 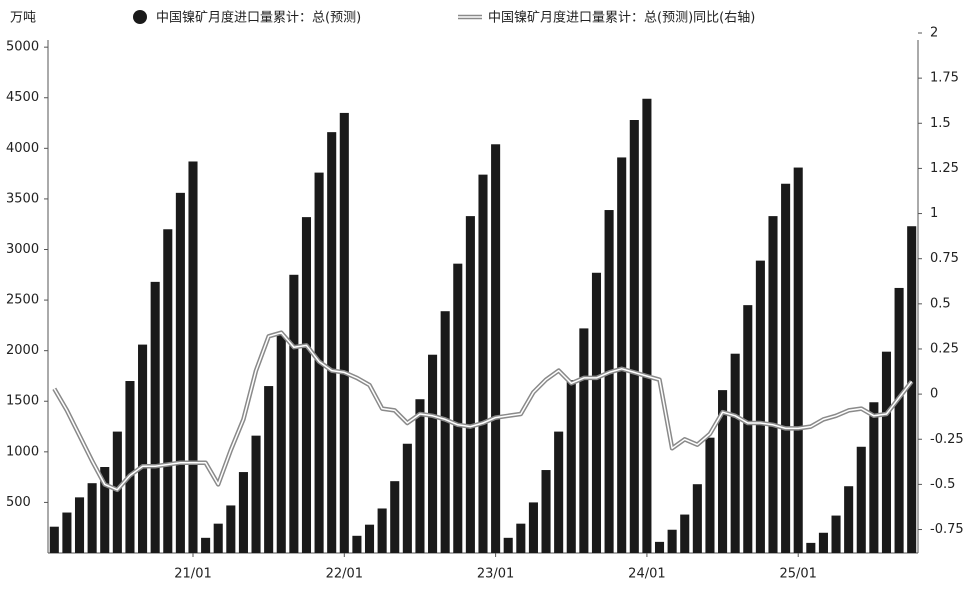 What do you see at coordinates (258, 18) in the screenshot?
I see `legend-label: 中国镍矿月度进口量累计：总(预测)` at bounding box center [258, 18].